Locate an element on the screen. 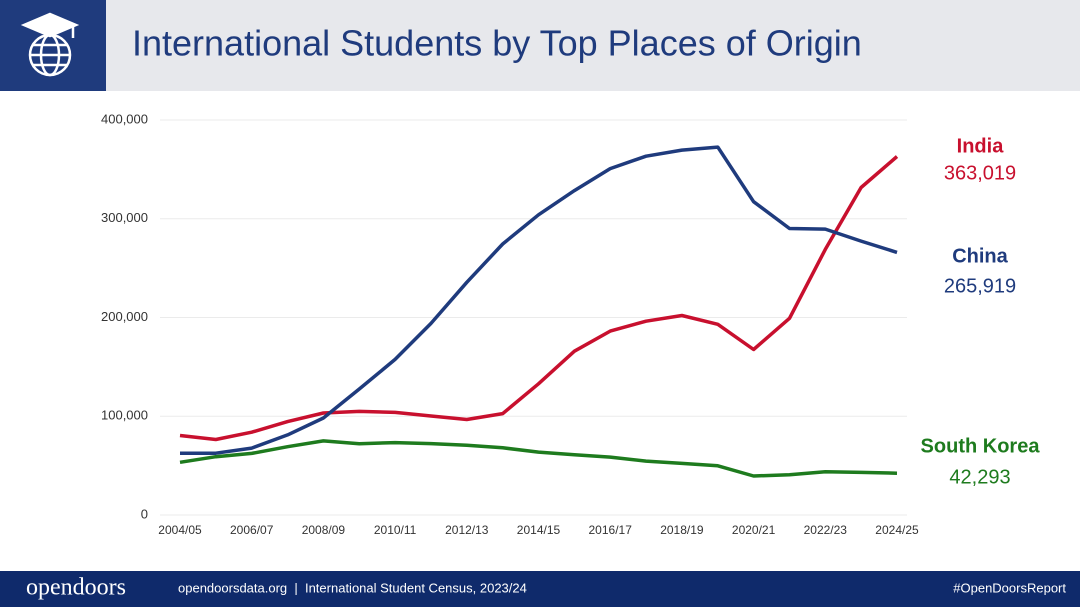  x-tick-label: 2008/09 is located at coordinates (324, 530).